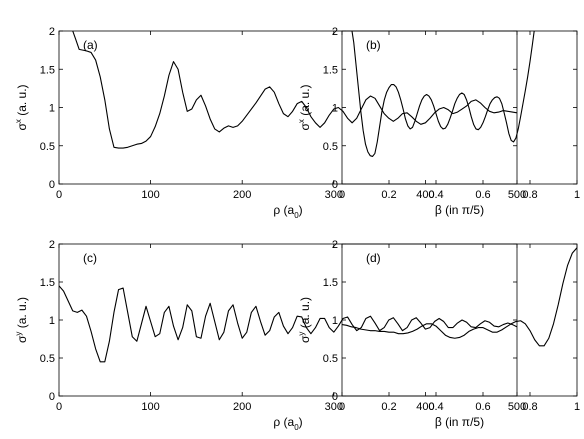  Describe the element at coordinates (90, 45) in the screenshot. I see `panel-label: (a)` at that location.